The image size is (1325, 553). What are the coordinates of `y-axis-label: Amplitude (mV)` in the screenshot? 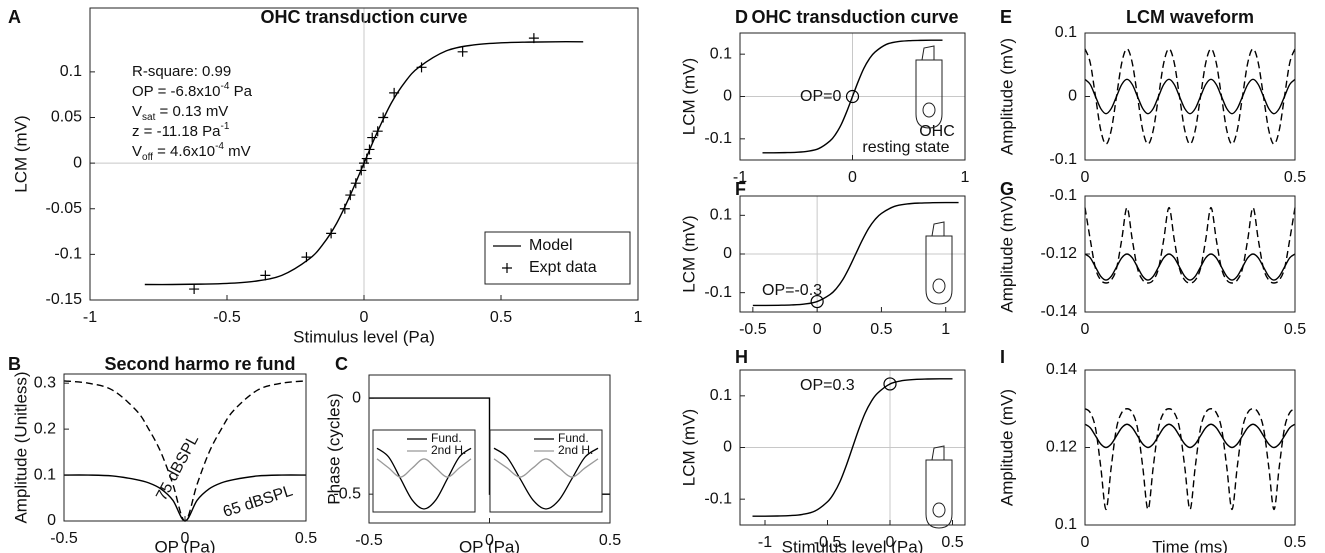 It's located at (1006, 447).